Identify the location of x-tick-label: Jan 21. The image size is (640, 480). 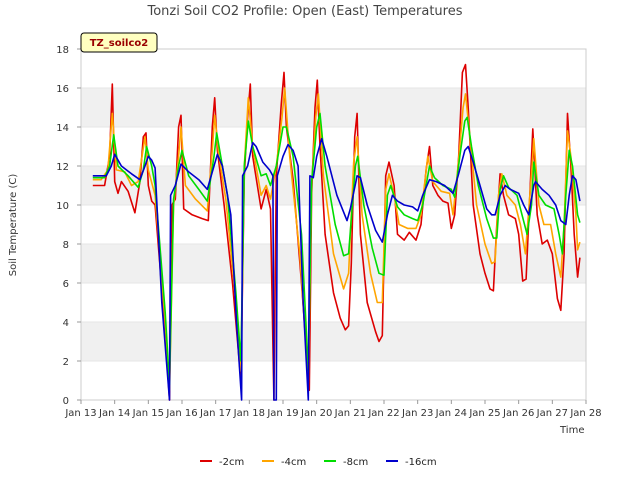
(350, 413).